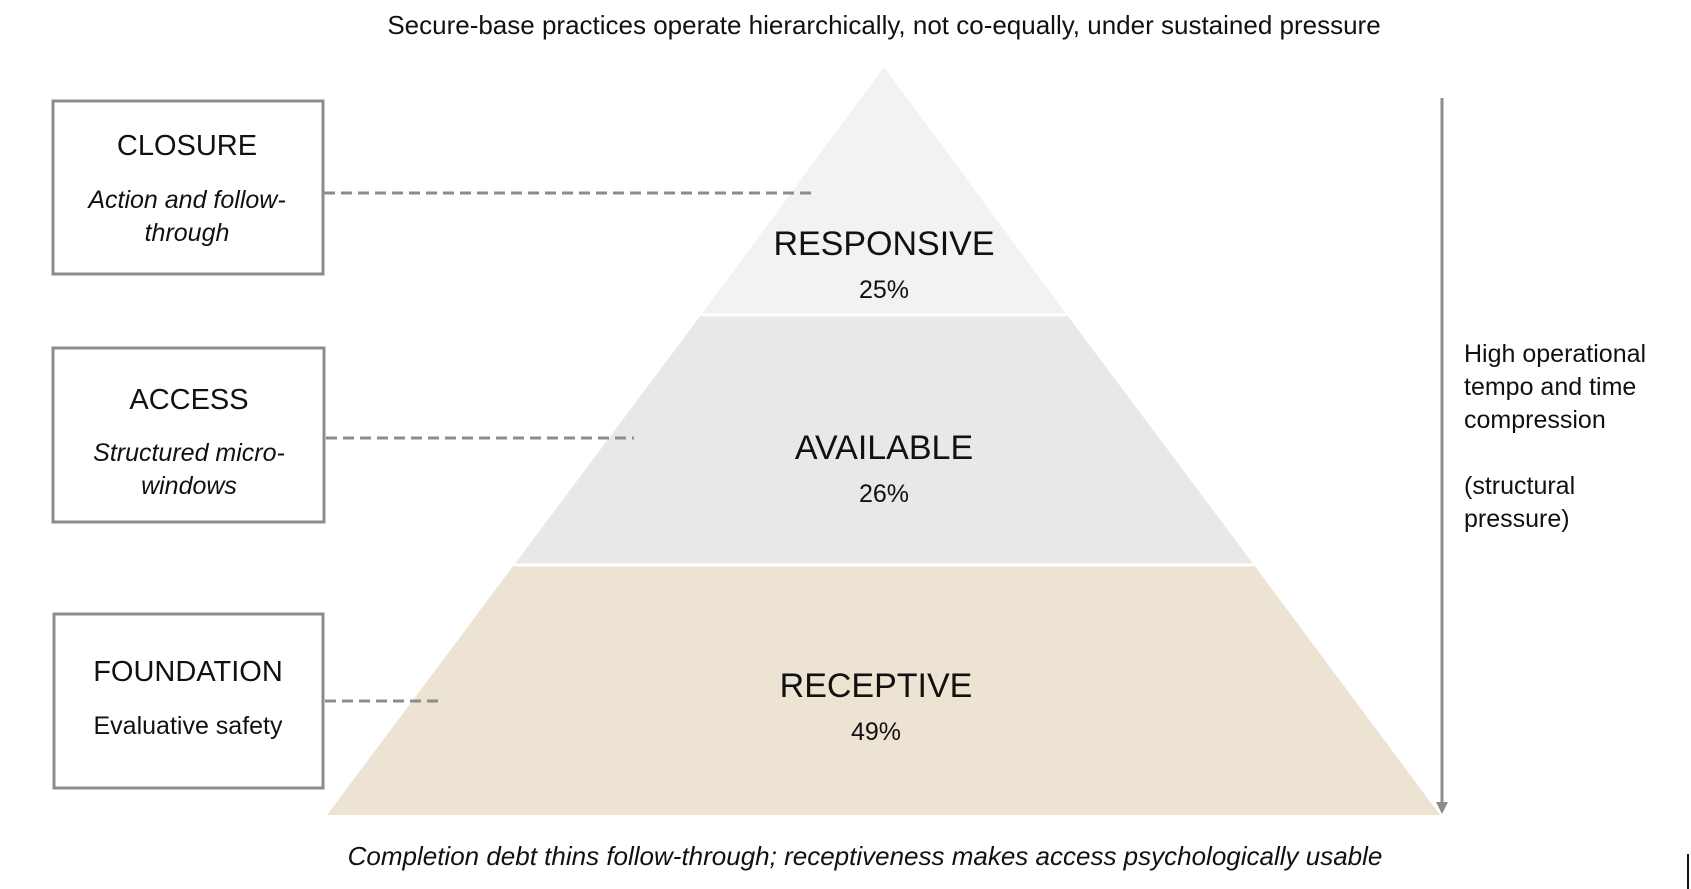 The image size is (1691, 889). I want to click on layer-available-percent: 26%, so click(884, 494).